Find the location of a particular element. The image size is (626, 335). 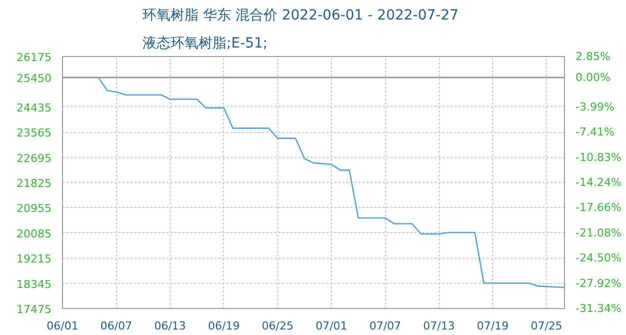

x-tick-label: 07/19 is located at coordinates (492, 326).